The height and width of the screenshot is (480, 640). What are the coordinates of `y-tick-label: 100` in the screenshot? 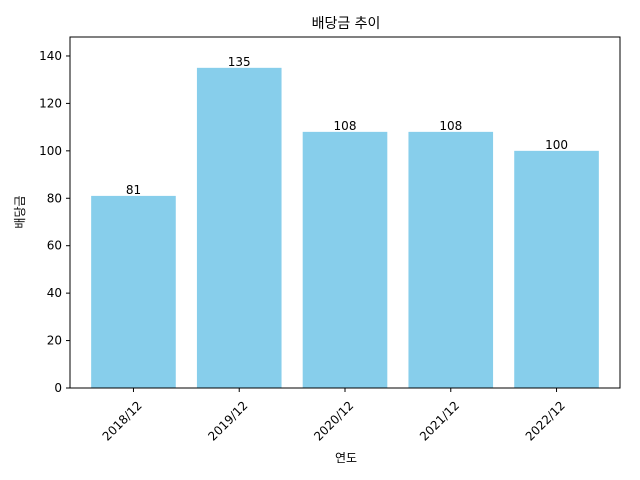 It's located at (50, 151).